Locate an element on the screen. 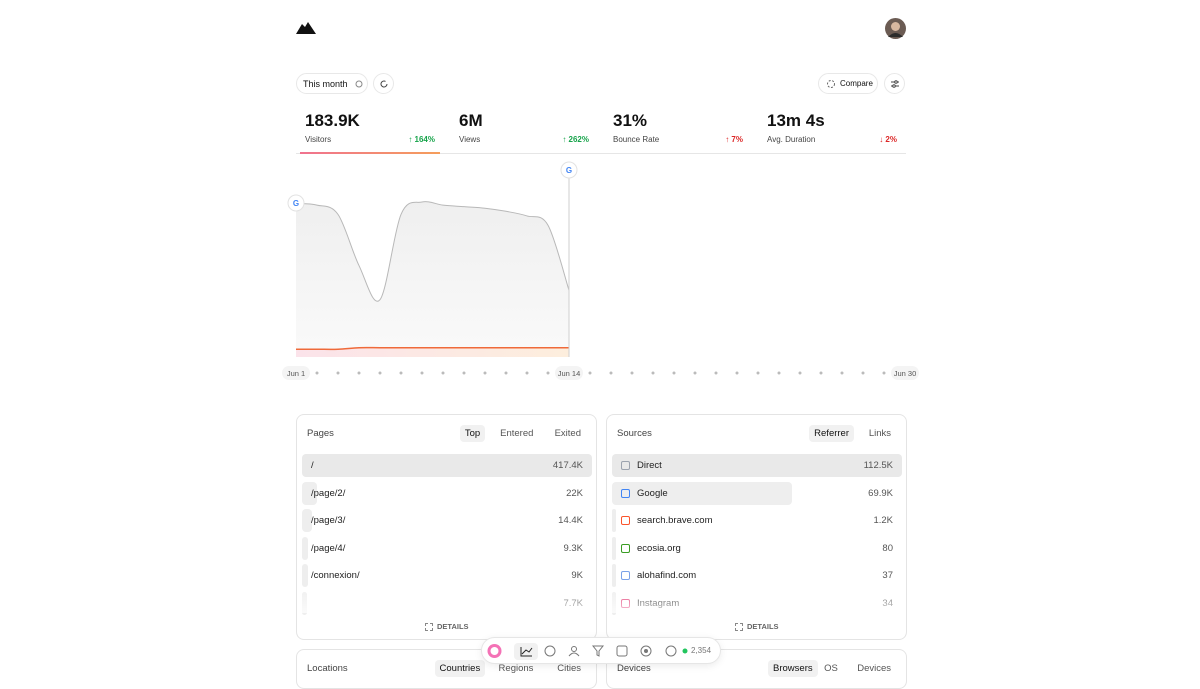 The image size is (1200, 689). goals-tab is located at coordinates (646, 651).